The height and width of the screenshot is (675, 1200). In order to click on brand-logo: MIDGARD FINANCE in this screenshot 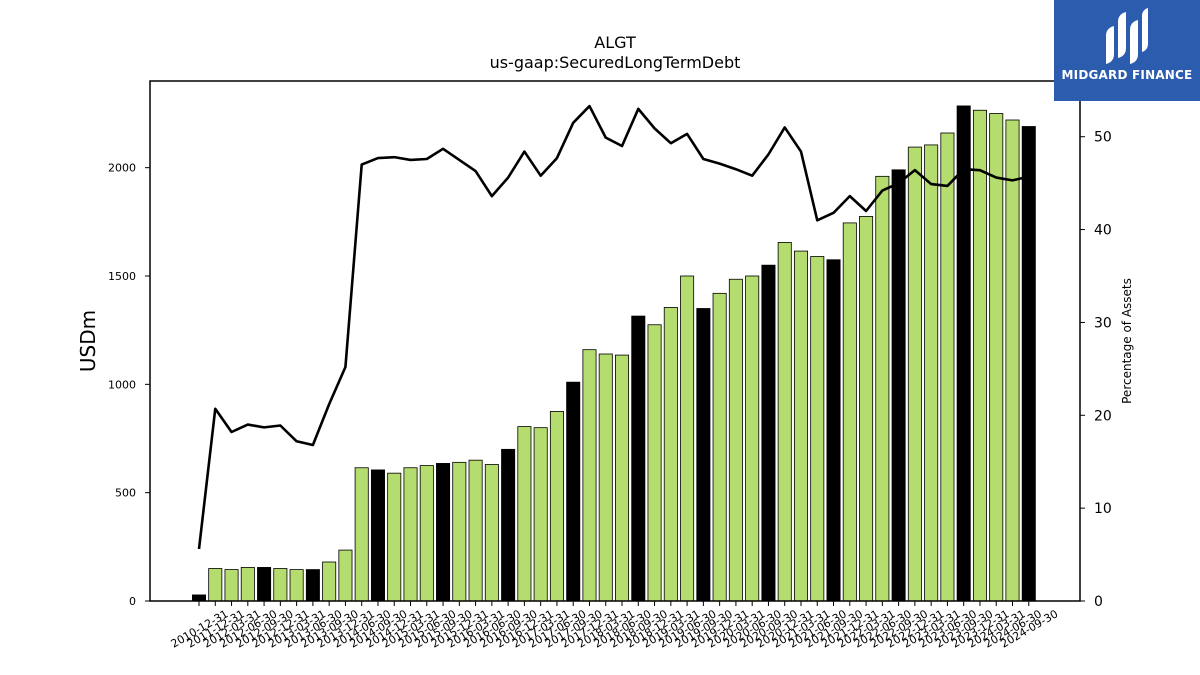, I will do `click(1127, 50)`.